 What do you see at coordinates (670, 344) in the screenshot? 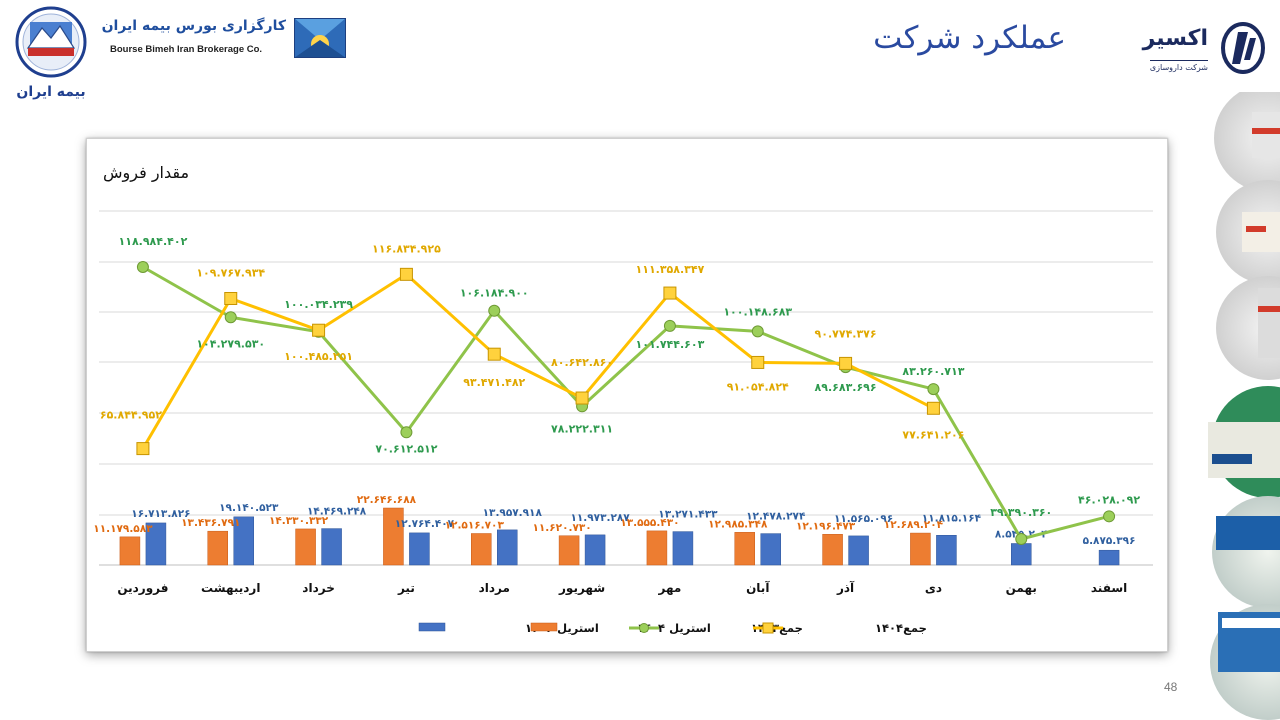
I see `line-label-1403: ۱۰۱.۷۴۴.۶۰۳` at bounding box center [670, 344].